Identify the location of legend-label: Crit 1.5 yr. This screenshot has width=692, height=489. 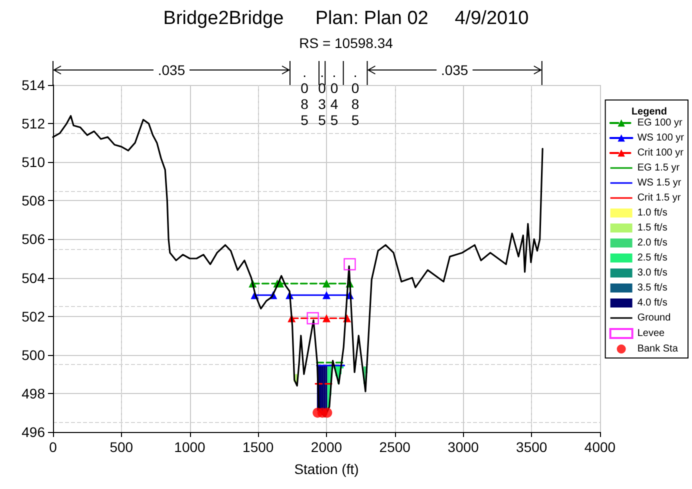
(659, 198).